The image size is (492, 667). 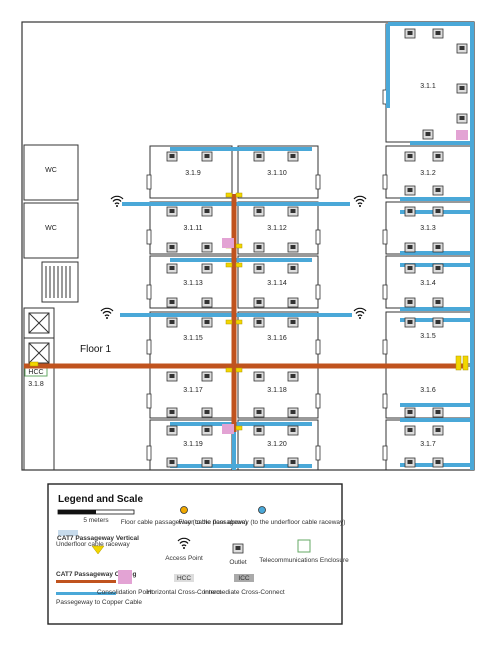 What do you see at coordinates (99, 602) in the screenshot?
I see `copper-label: Passegeway to Copper Cable` at bounding box center [99, 602].